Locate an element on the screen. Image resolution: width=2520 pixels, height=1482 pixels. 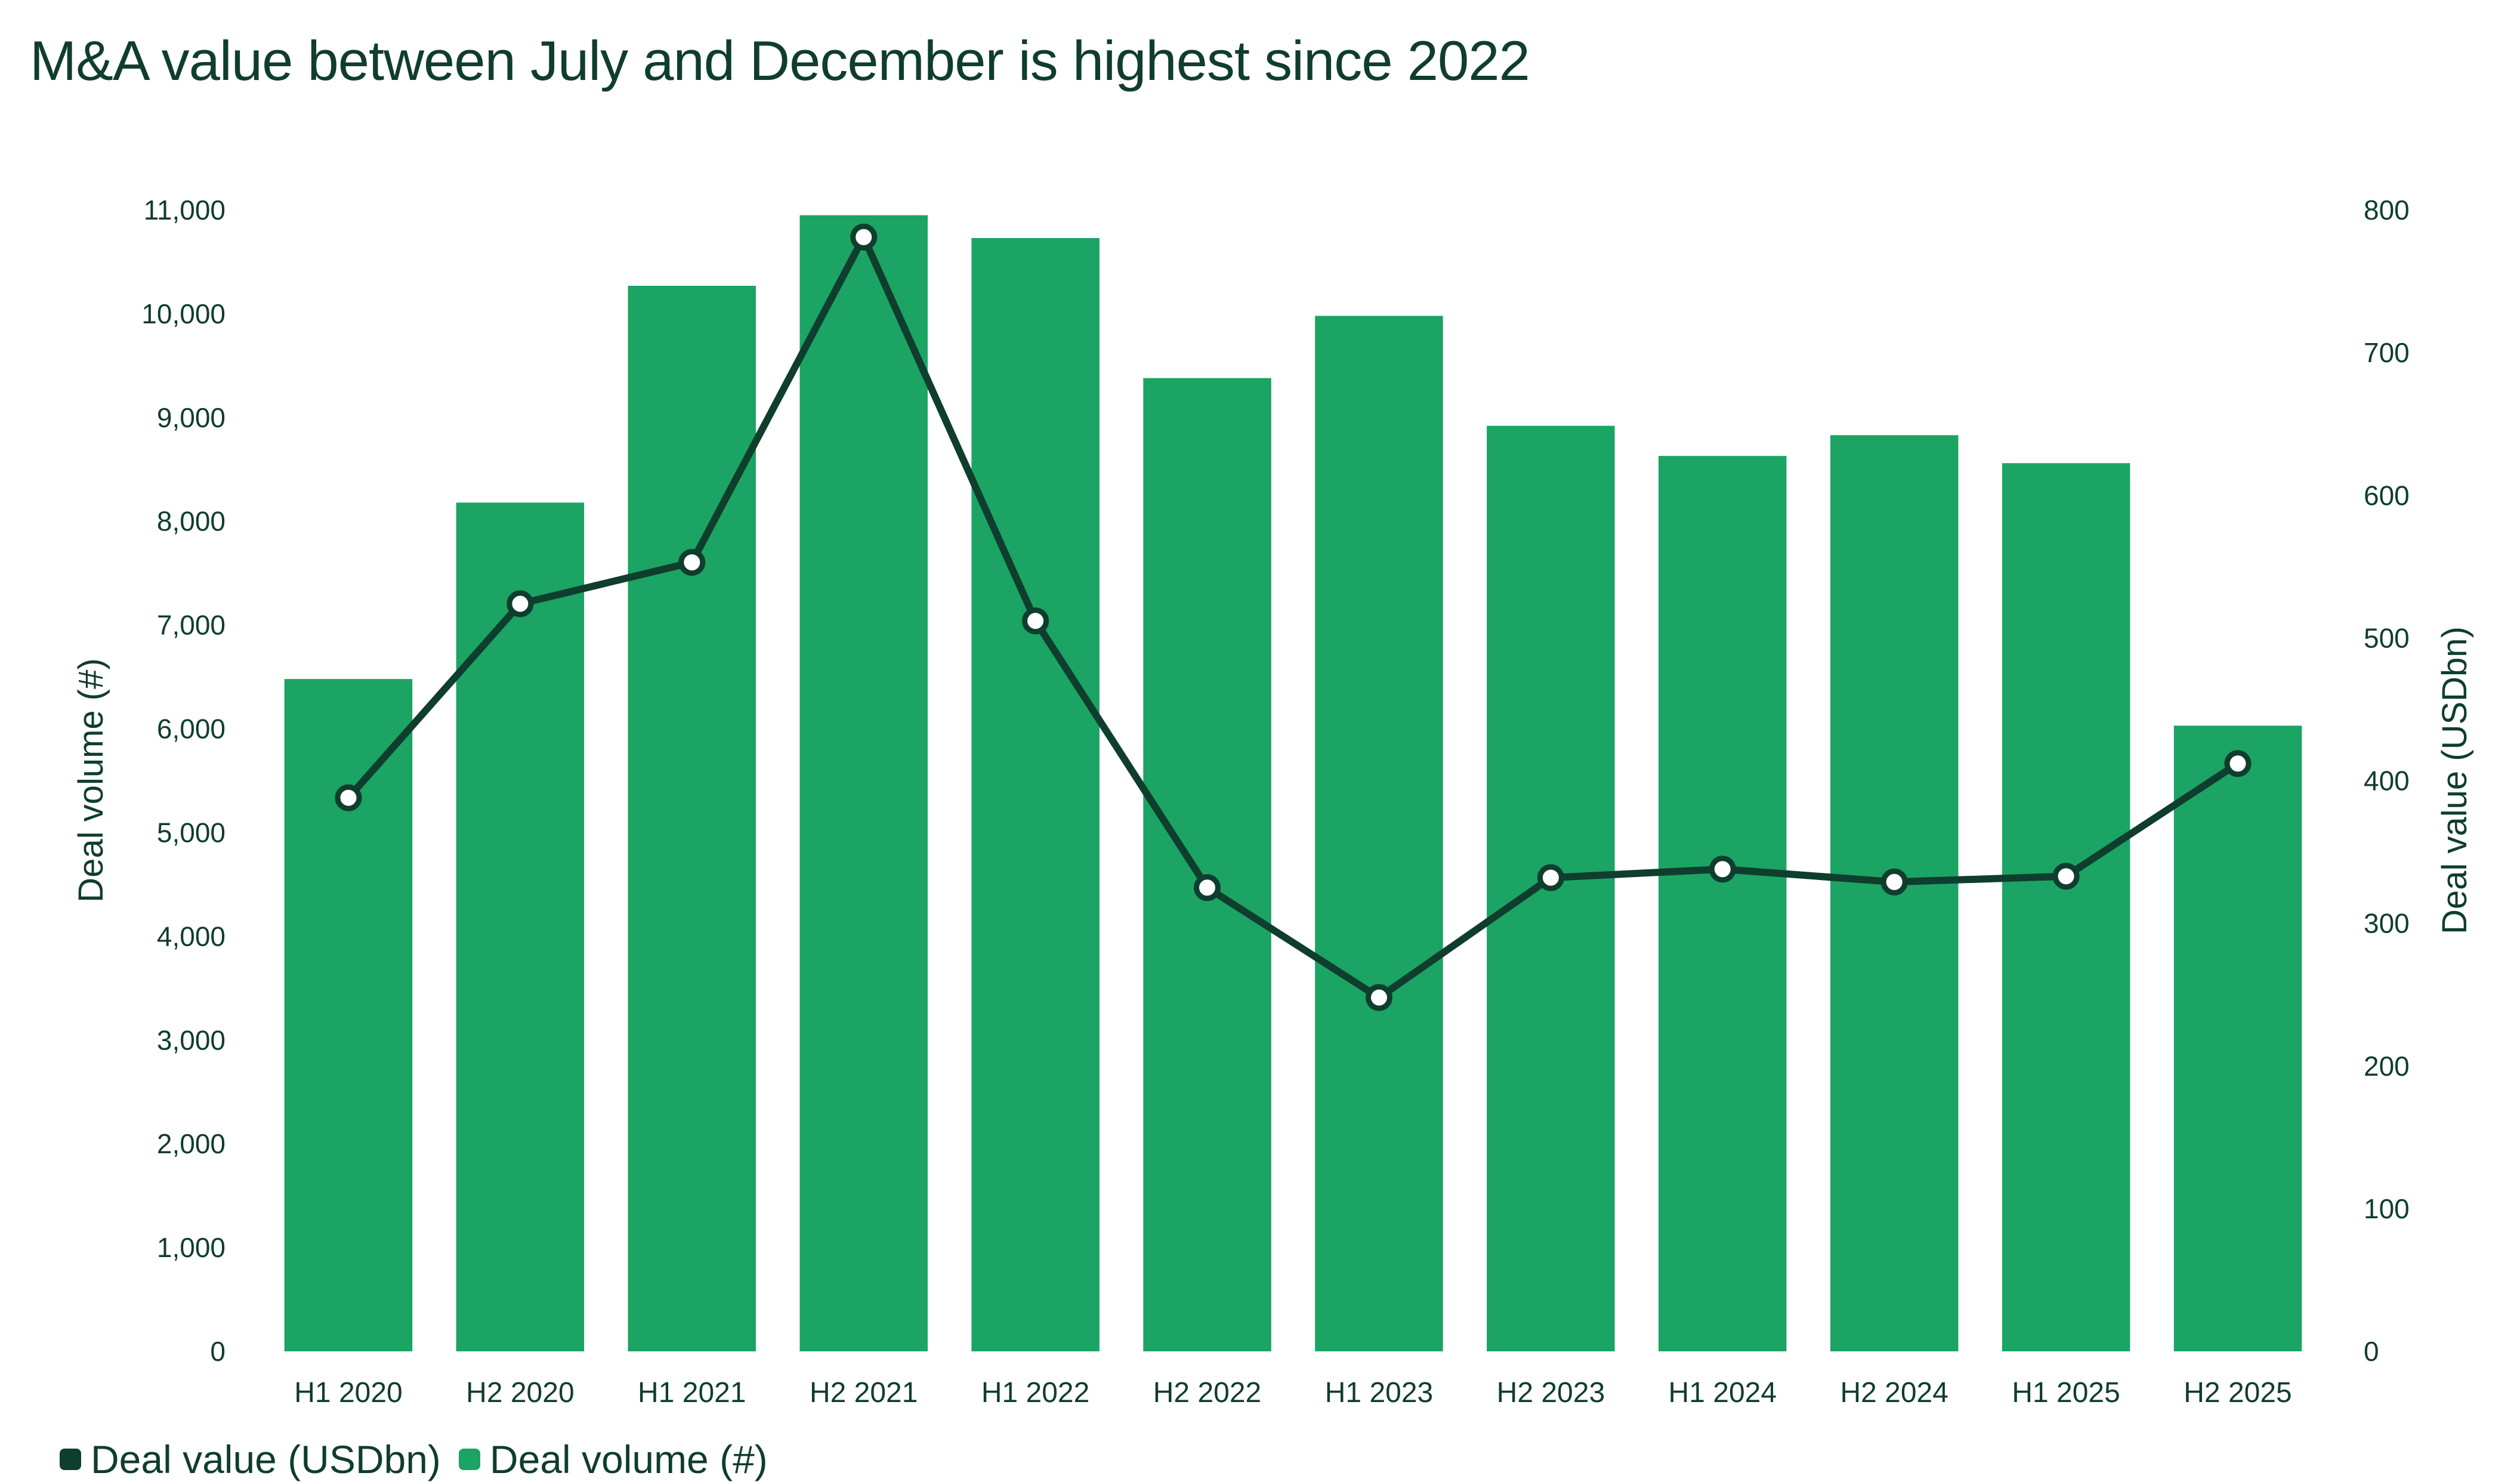
legend-label-deal-value: Deal value (USDbn) is located at coordinates (266, 1459).